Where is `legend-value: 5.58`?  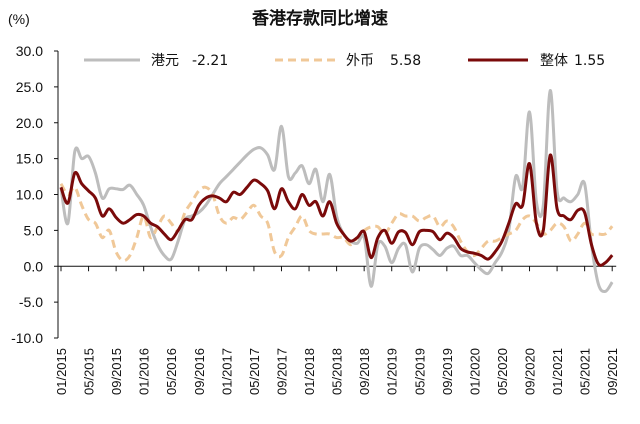
legend-value: 5.58 is located at coordinates (405, 61).